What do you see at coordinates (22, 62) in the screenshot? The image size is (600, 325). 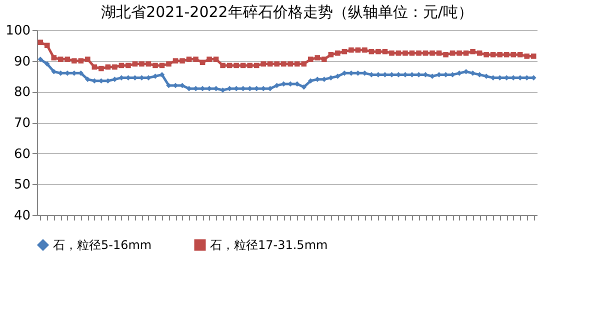 I see `y-tick-label: 90` at bounding box center [22, 62].